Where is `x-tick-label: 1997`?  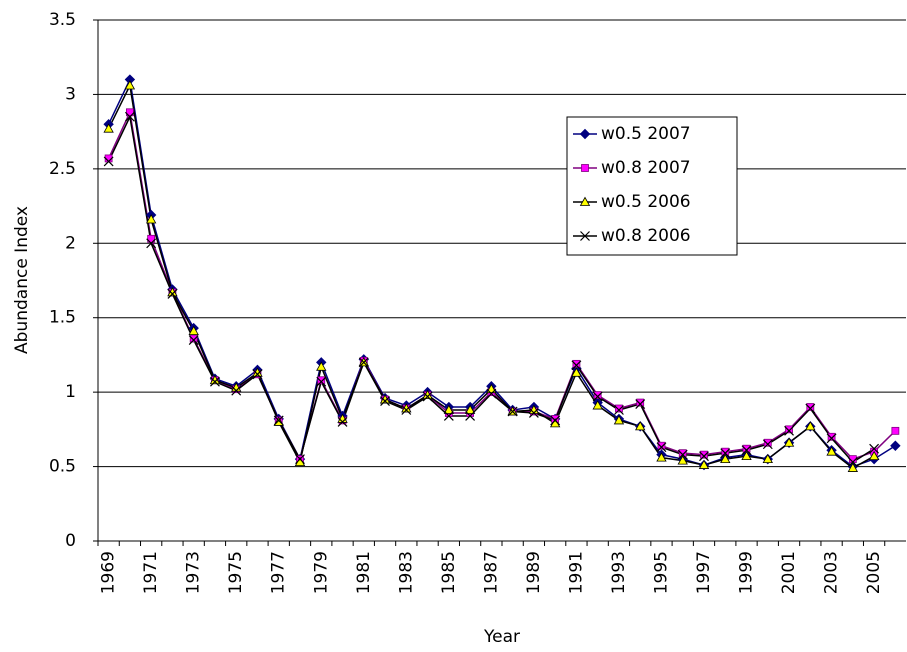 x-tick-label: 1997 is located at coordinates (704, 572).